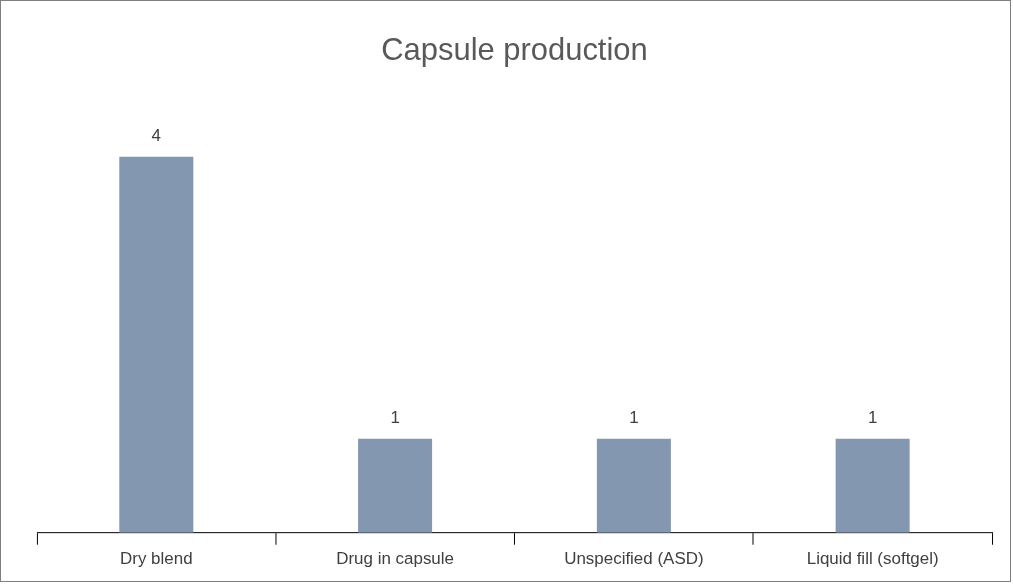 The height and width of the screenshot is (584, 1013). Describe the element at coordinates (634, 558) in the screenshot. I see `x-tick-label: Unspecified (ASD)` at that location.